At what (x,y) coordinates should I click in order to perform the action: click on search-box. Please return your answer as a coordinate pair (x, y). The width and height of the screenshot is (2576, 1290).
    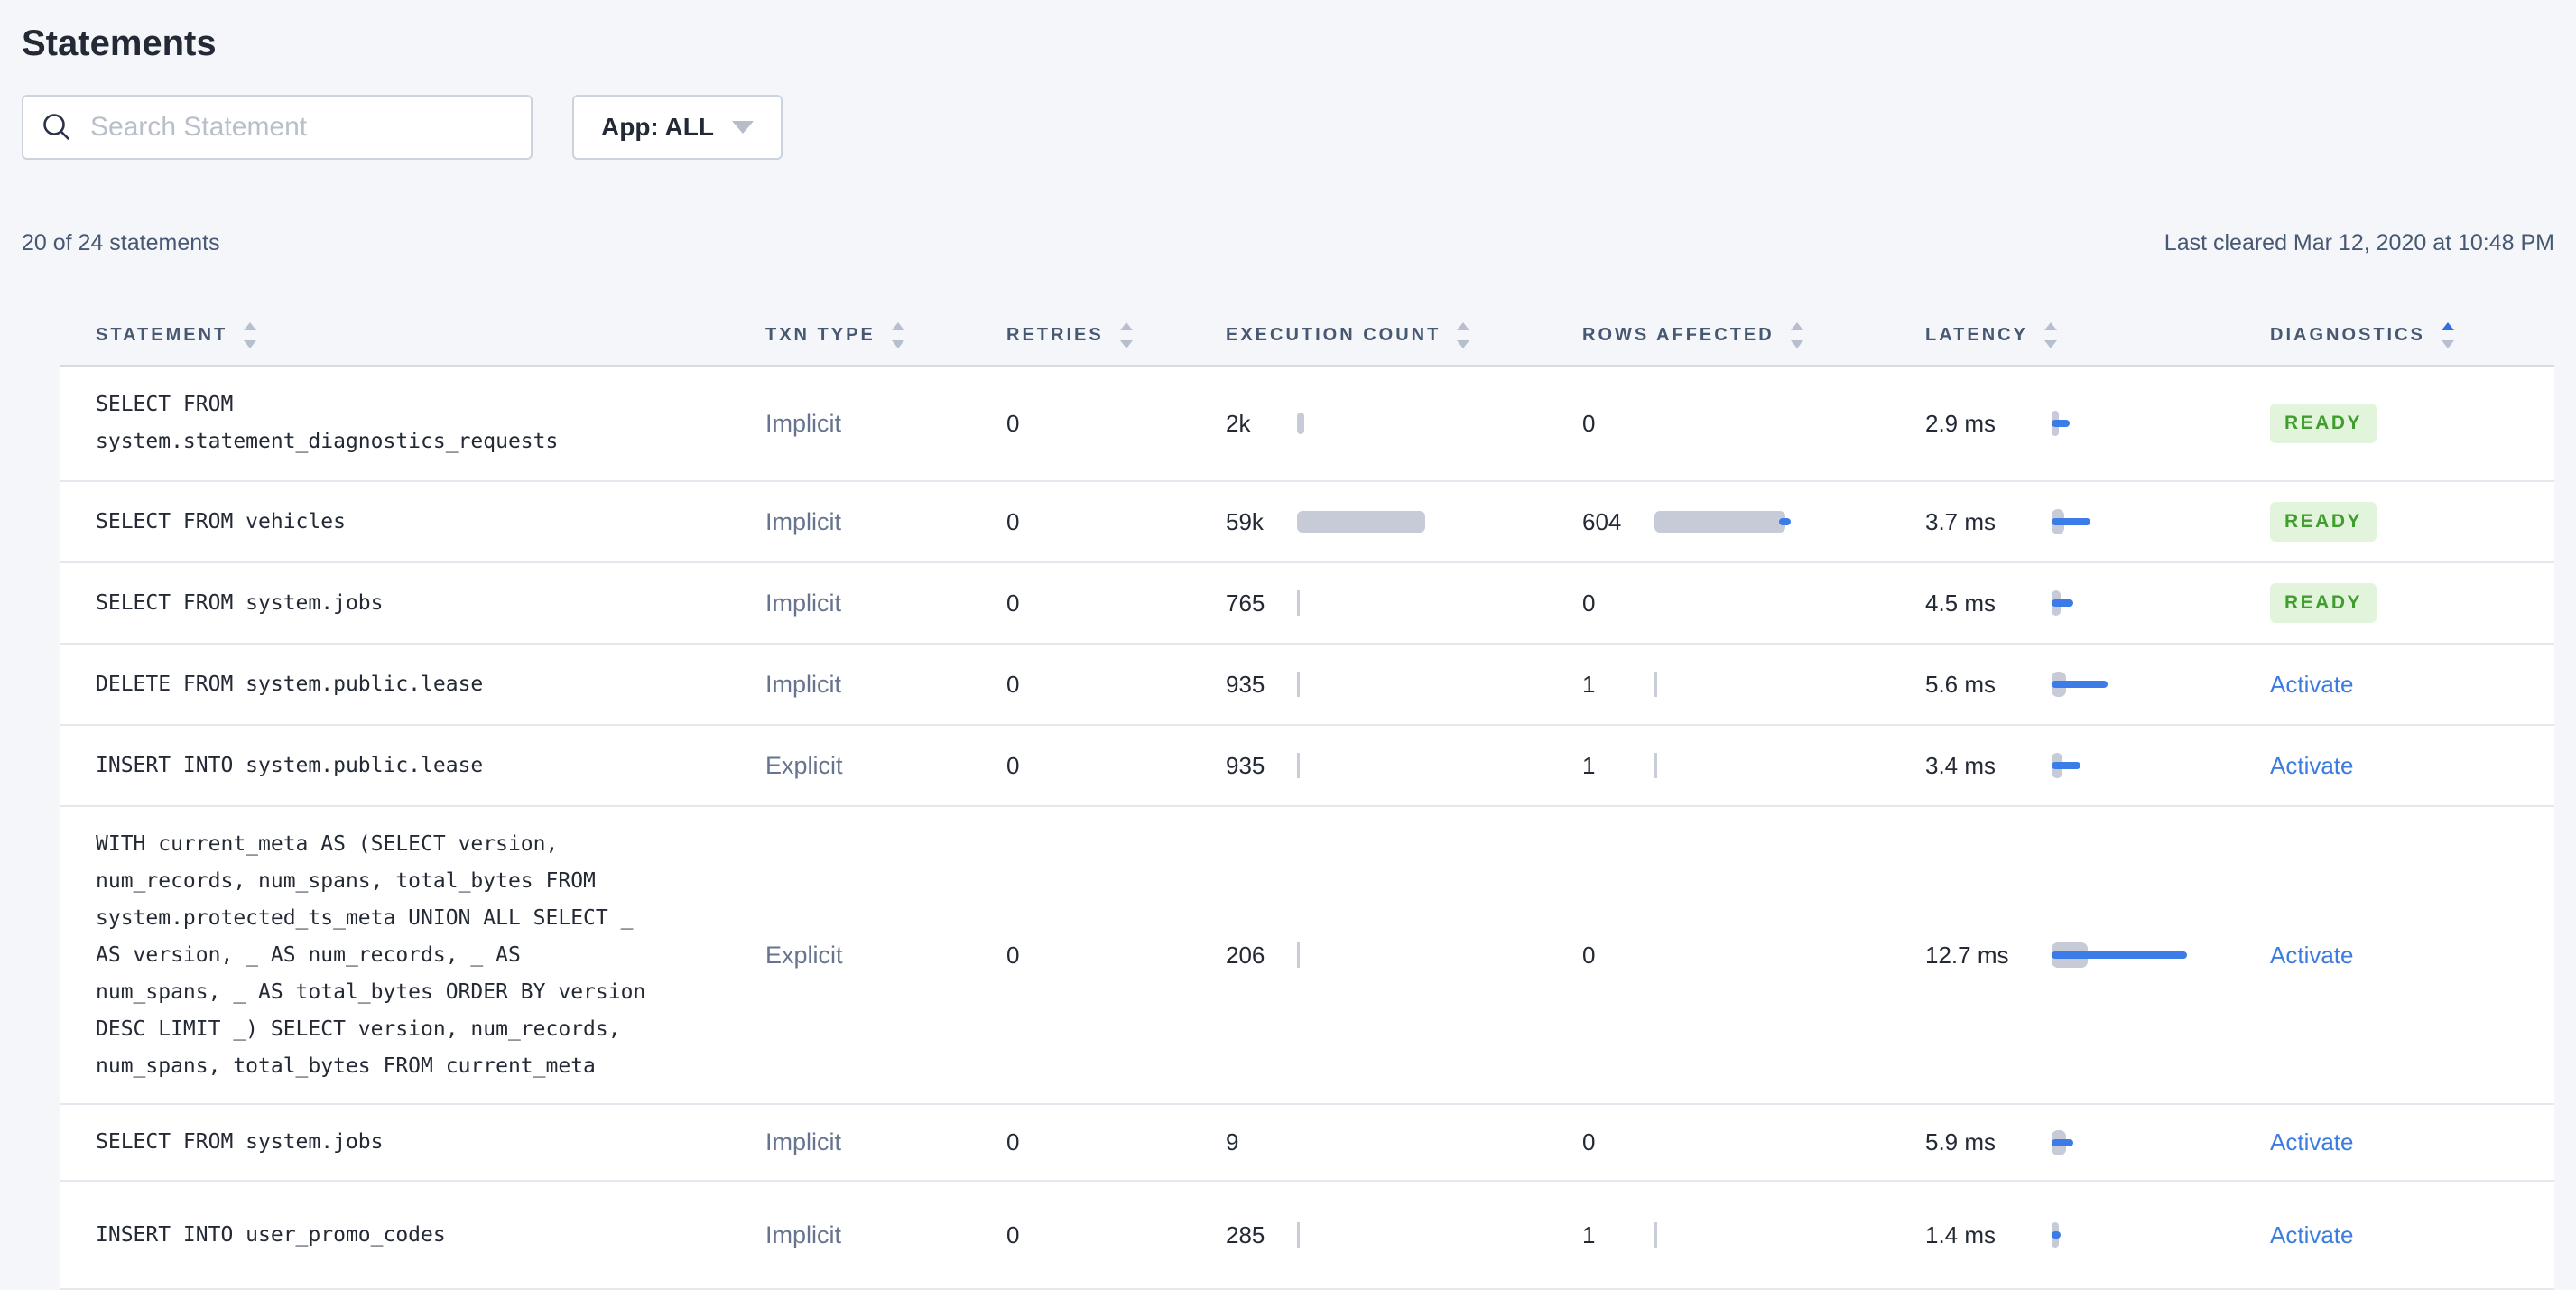
    Looking at the image, I should click on (277, 127).